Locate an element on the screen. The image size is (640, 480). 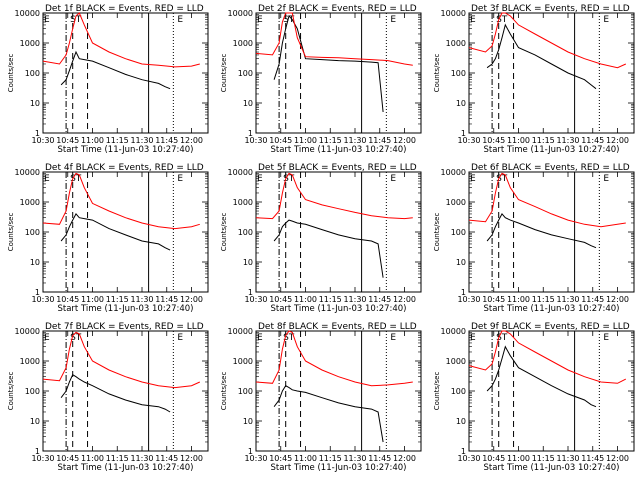
chart-title: Det 4f BLACK = Events, RED = LLD is located at coordinates (124, 168).